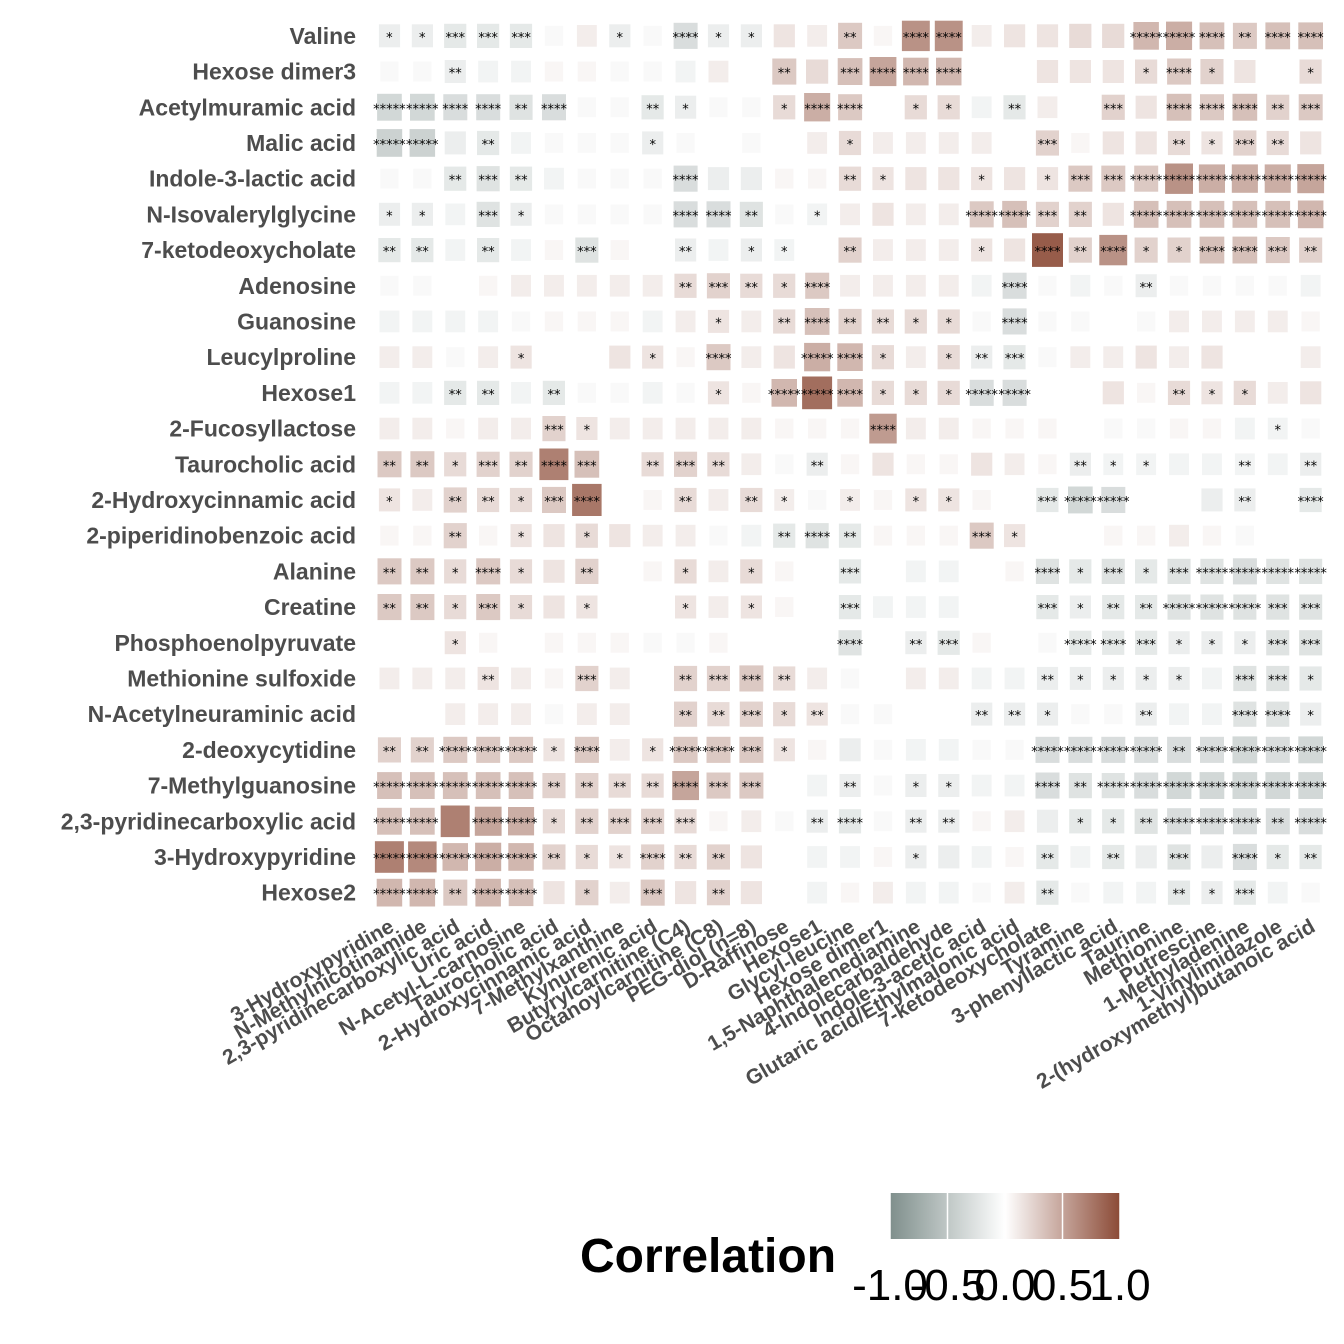  What do you see at coordinates (1119, 1285) in the screenshot?
I see `legend-tick-label: 1.0` at bounding box center [1119, 1285].